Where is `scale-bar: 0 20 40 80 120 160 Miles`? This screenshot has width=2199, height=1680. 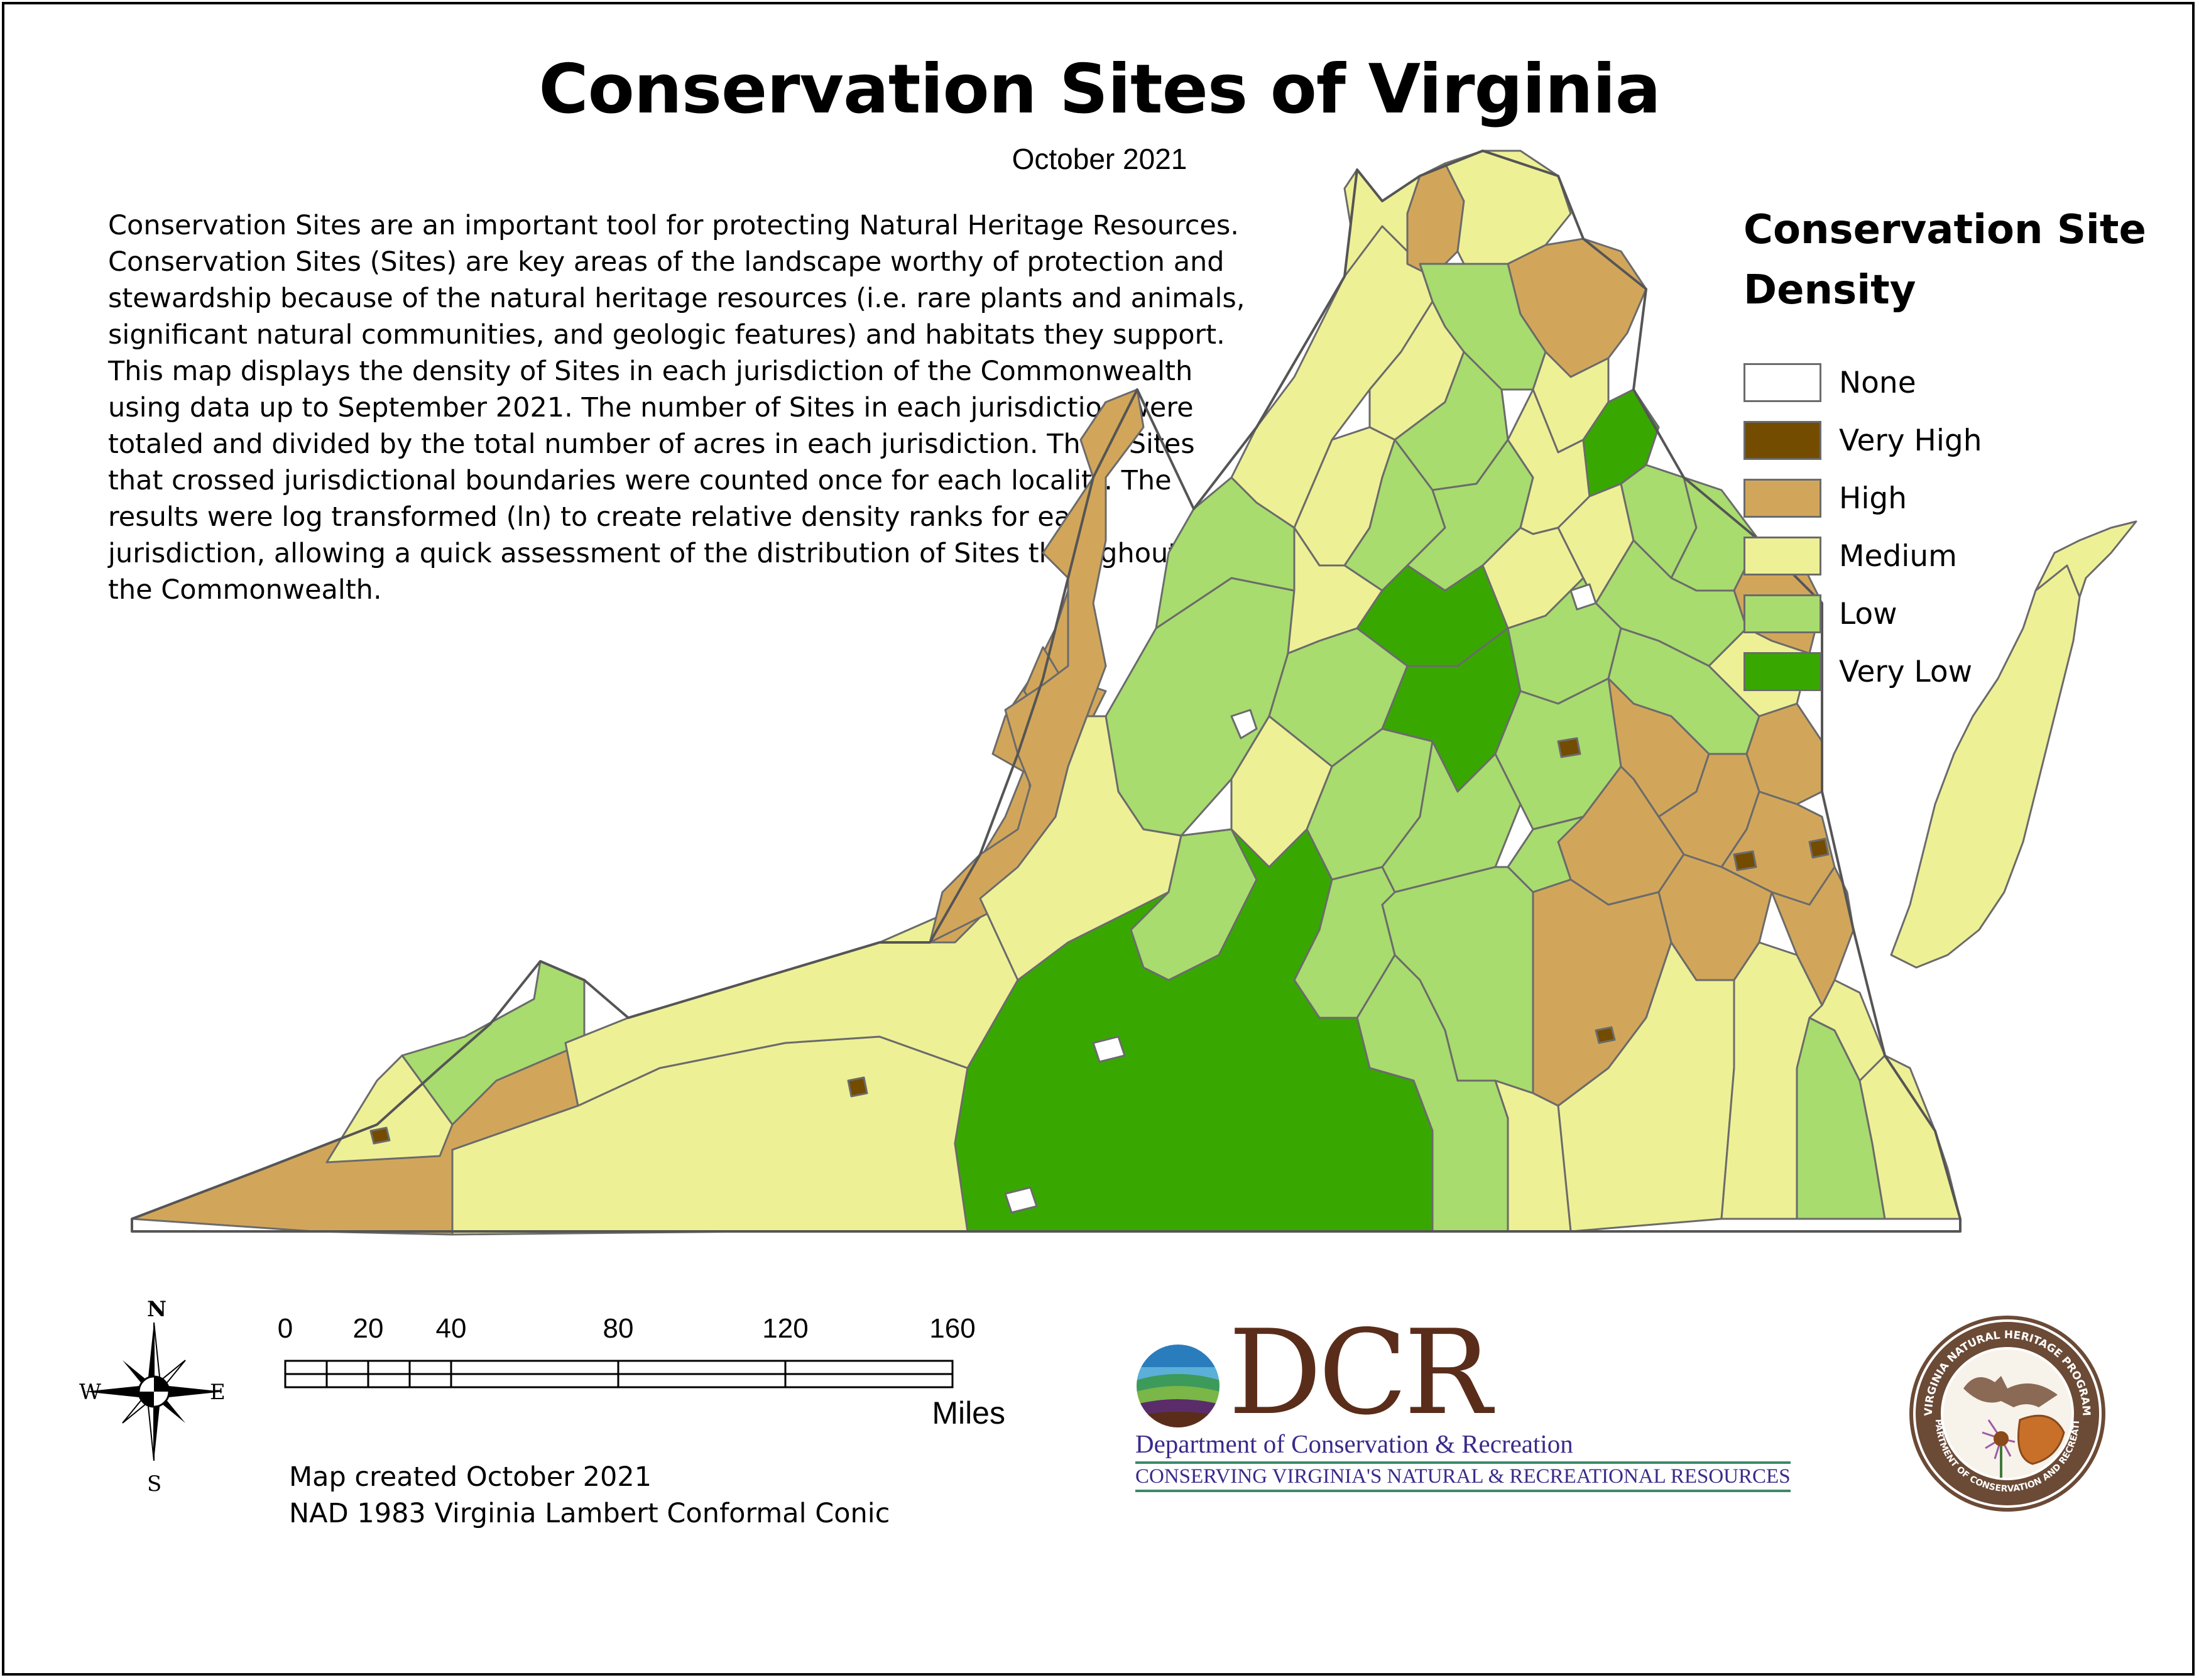
scale-bar: 0 20 40 80 120 160 Miles is located at coordinates (641, 1376).